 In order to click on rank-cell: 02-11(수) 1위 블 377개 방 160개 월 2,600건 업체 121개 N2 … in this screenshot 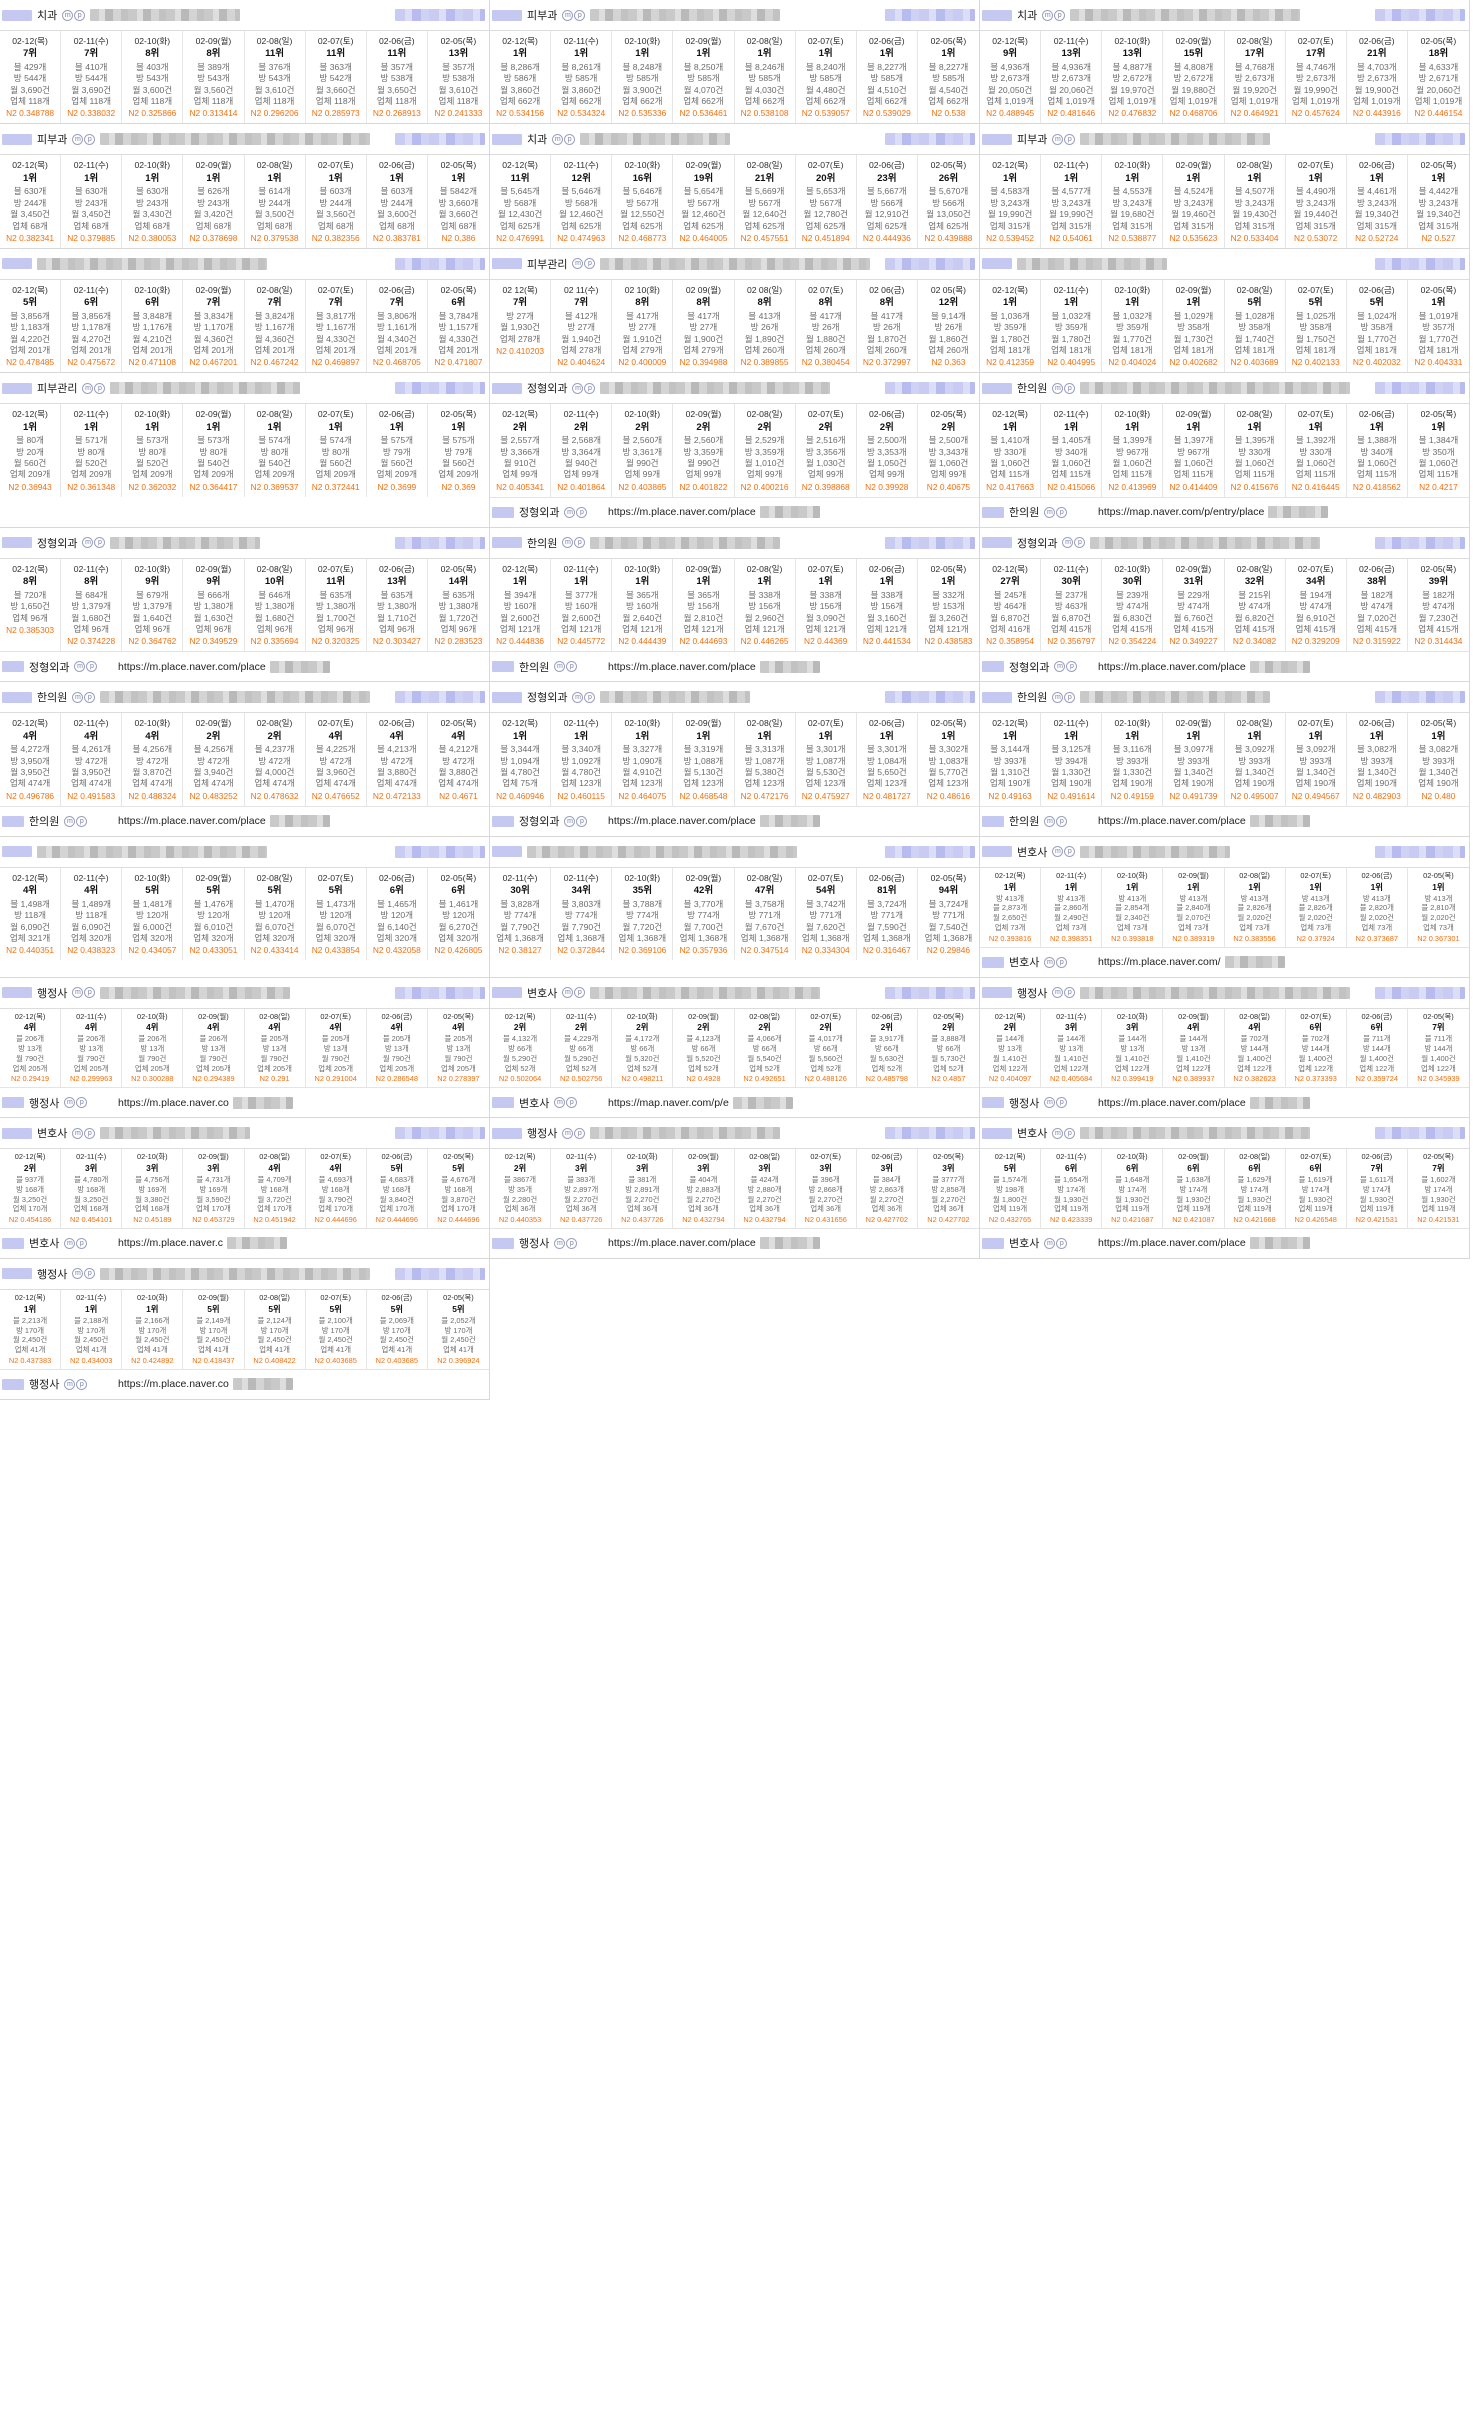, I will do `click(582, 605)`.